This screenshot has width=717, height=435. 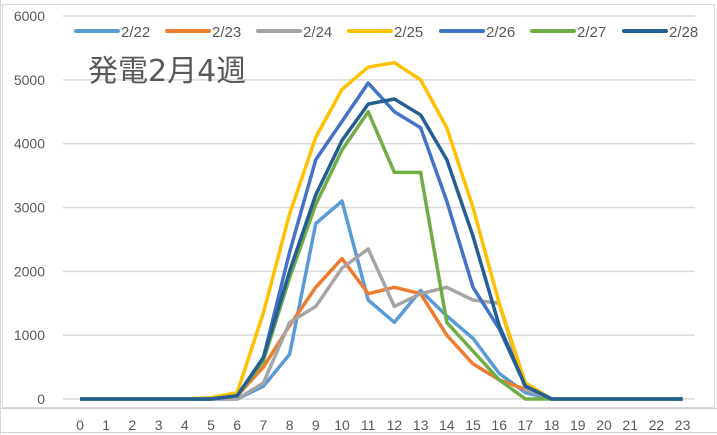 What do you see at coordinates (167, 71) in the screenshot?
I see `chart-title: 発電2月4週` at bounding box center [167, 71].